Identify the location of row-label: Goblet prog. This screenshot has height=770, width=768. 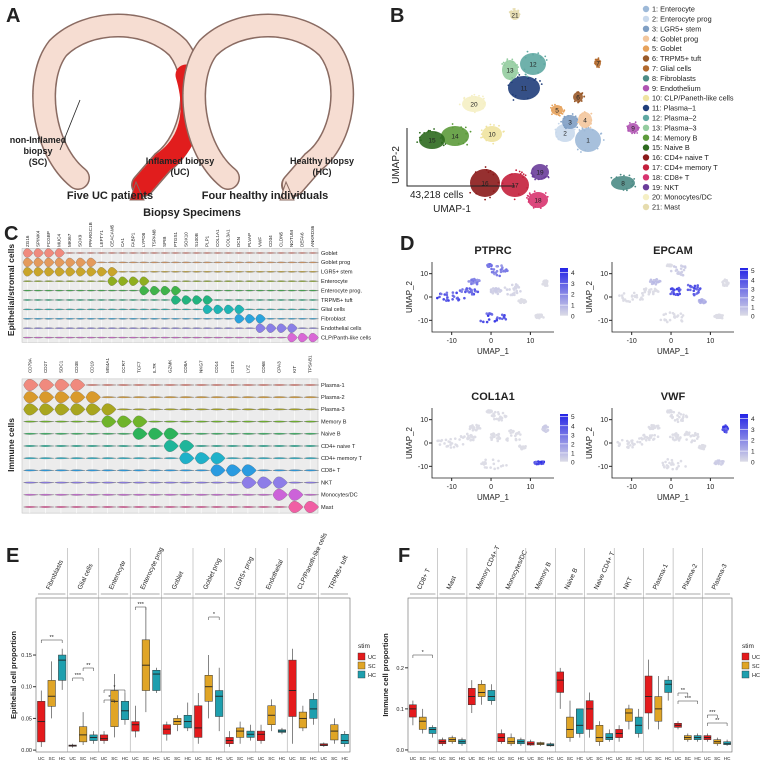
(335, 263).